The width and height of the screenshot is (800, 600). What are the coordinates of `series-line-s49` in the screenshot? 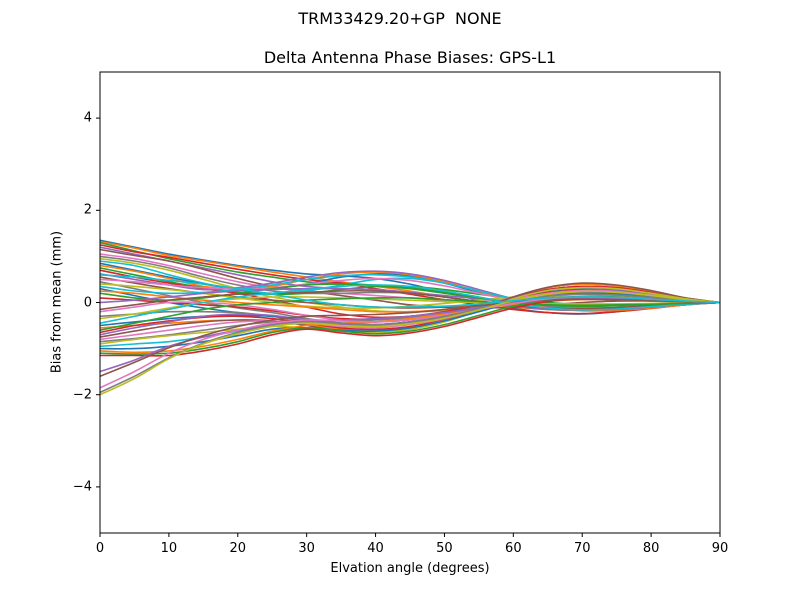 It's located at (410, 343).